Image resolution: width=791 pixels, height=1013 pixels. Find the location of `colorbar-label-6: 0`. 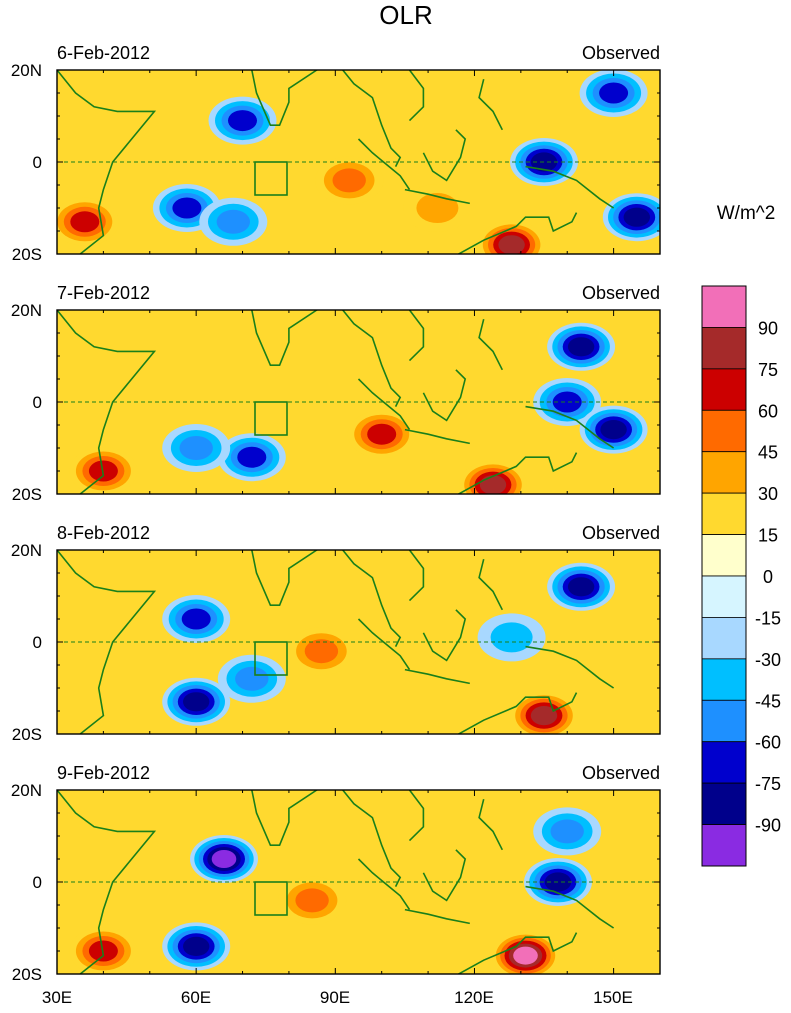

colorbar-label-6: 0 is located at coordinates (768, 577).